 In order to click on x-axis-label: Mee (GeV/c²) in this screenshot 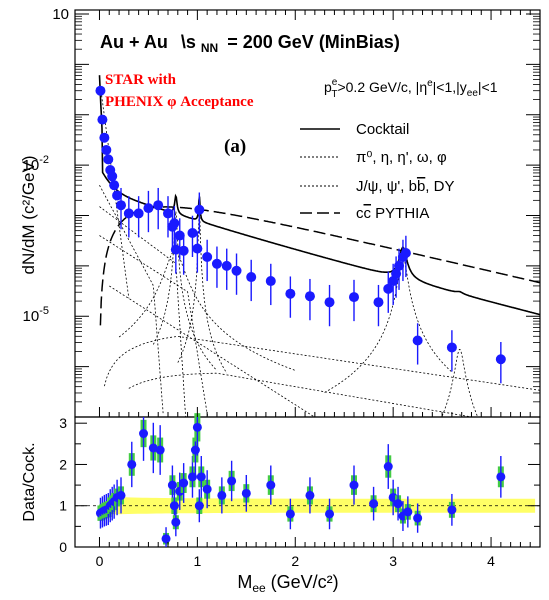, I will do `click(287, 583)`.